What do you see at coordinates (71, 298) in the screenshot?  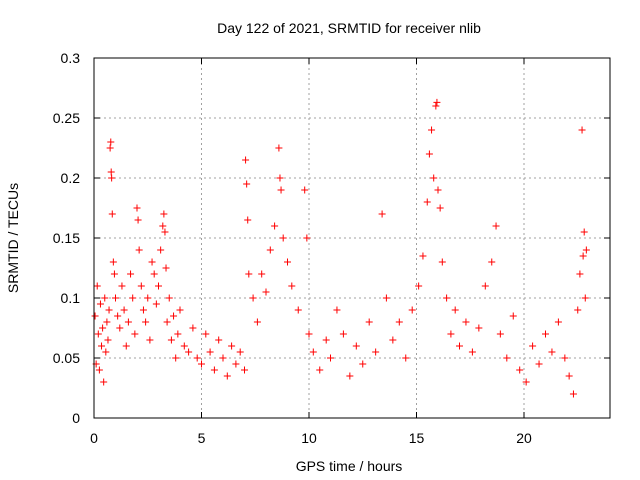 I see `y-tick-label: 0.1` at bounding box center [71, 298].